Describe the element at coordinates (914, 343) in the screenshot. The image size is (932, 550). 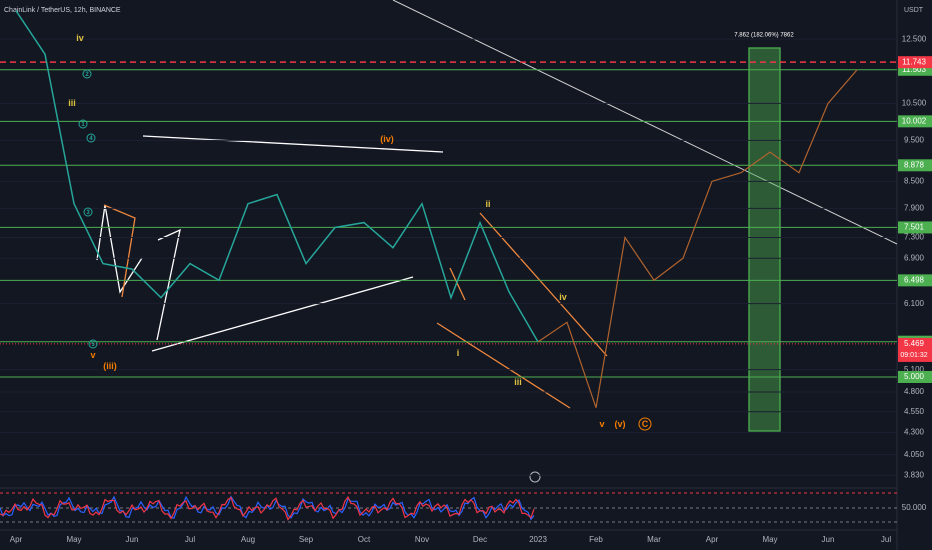
I see `current-price-label: 5.469` at that location.